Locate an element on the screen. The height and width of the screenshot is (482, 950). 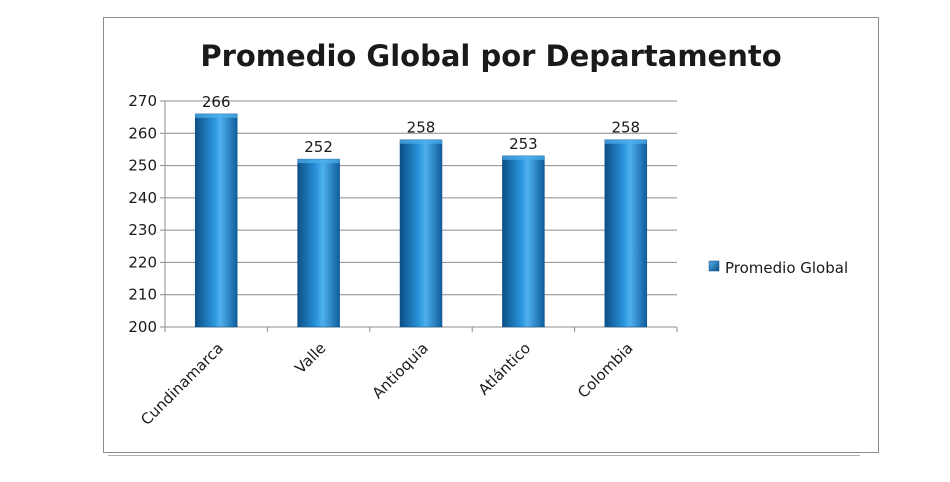
y-tick-label: 260 is located at coordinates (142, 133).